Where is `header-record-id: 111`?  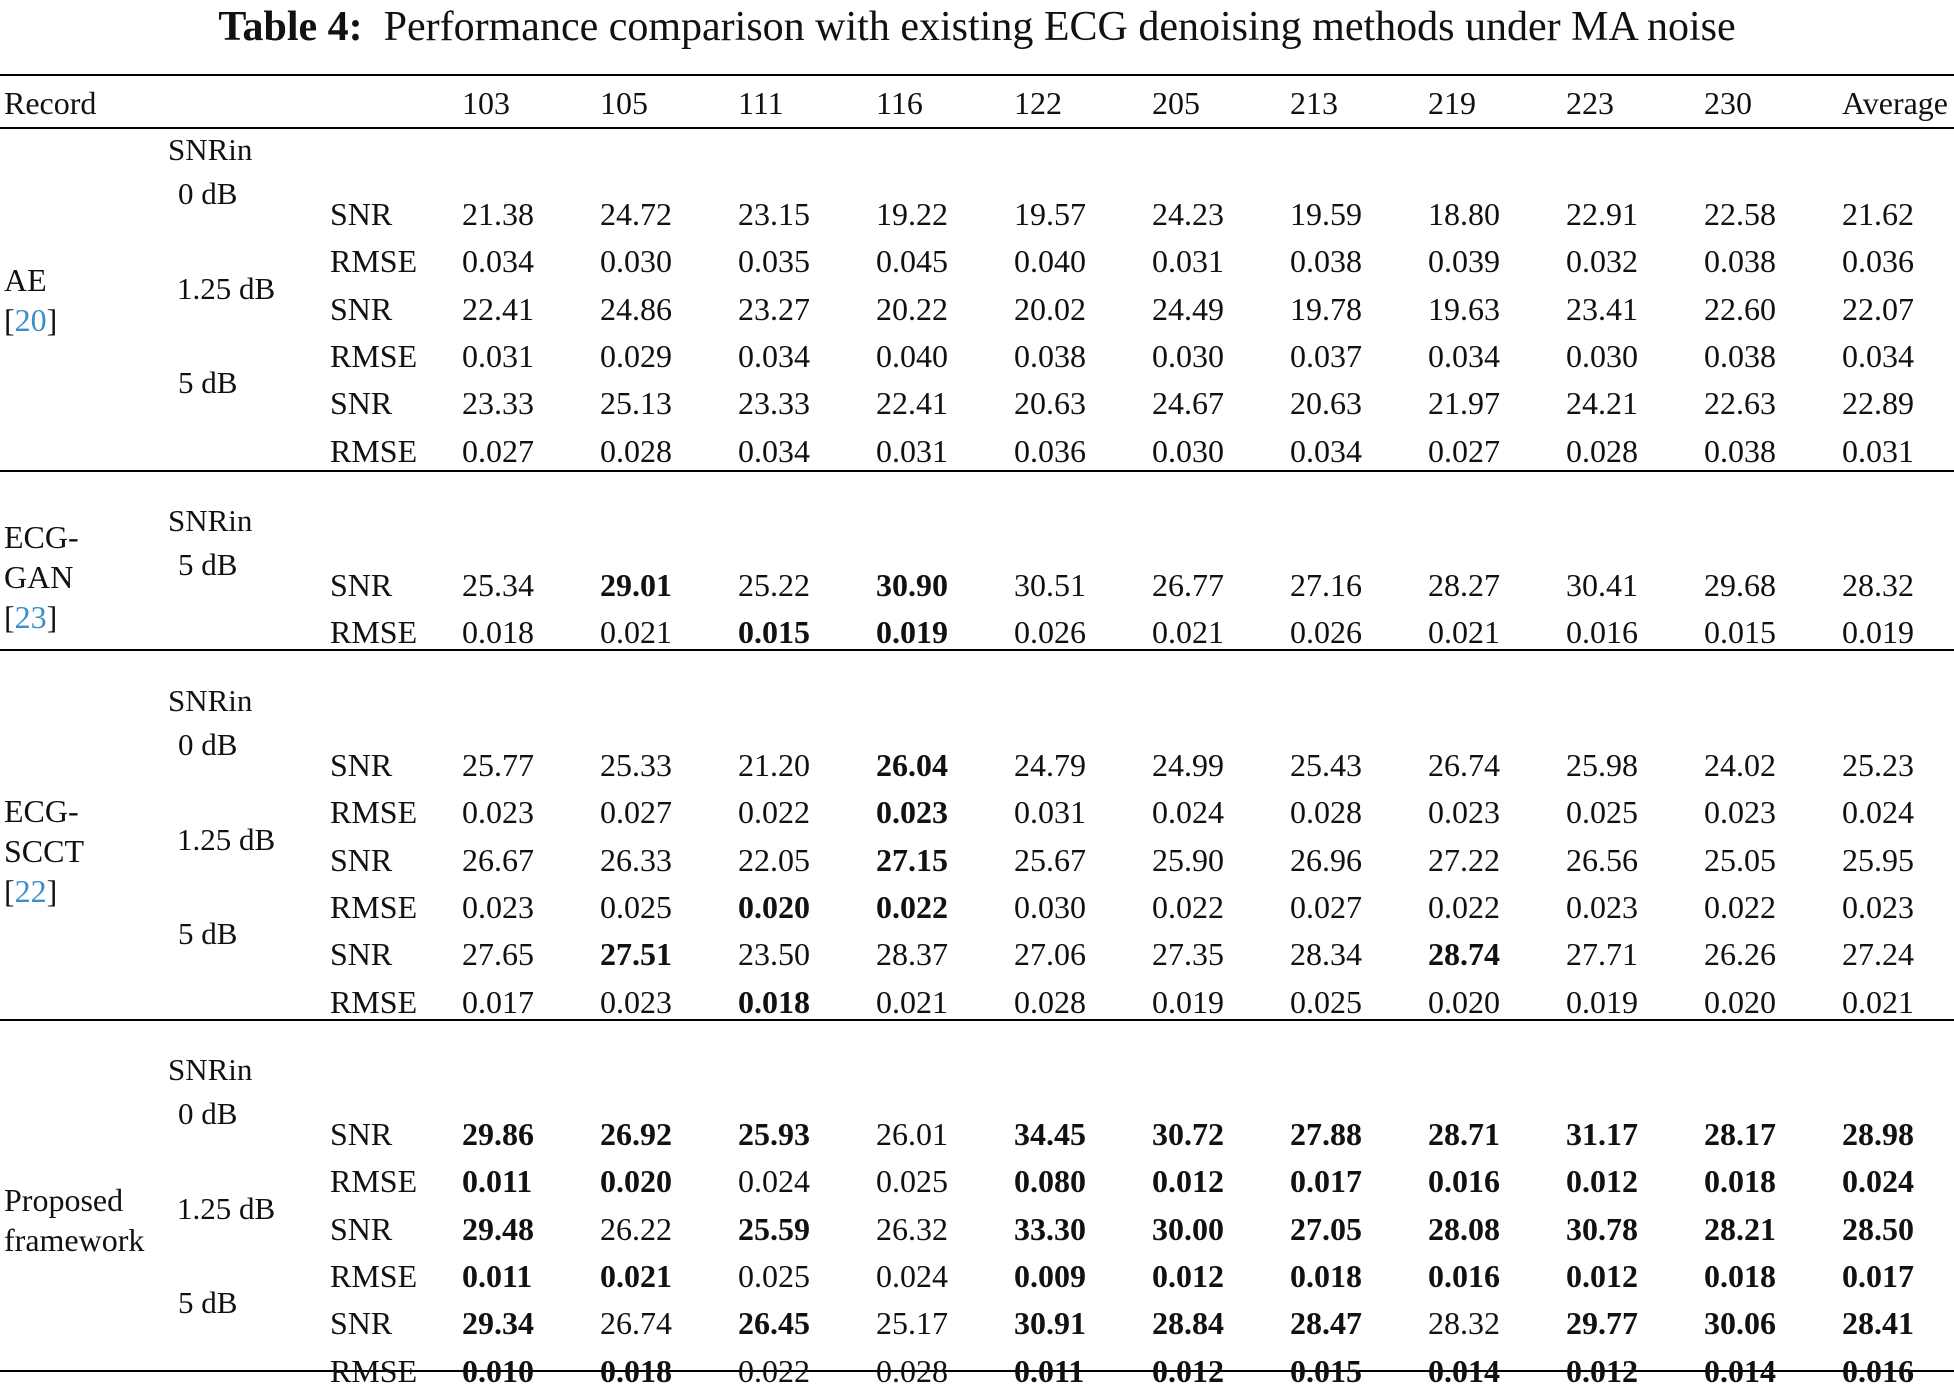
header-record-id: 111 is located at coordinates (761, 103).